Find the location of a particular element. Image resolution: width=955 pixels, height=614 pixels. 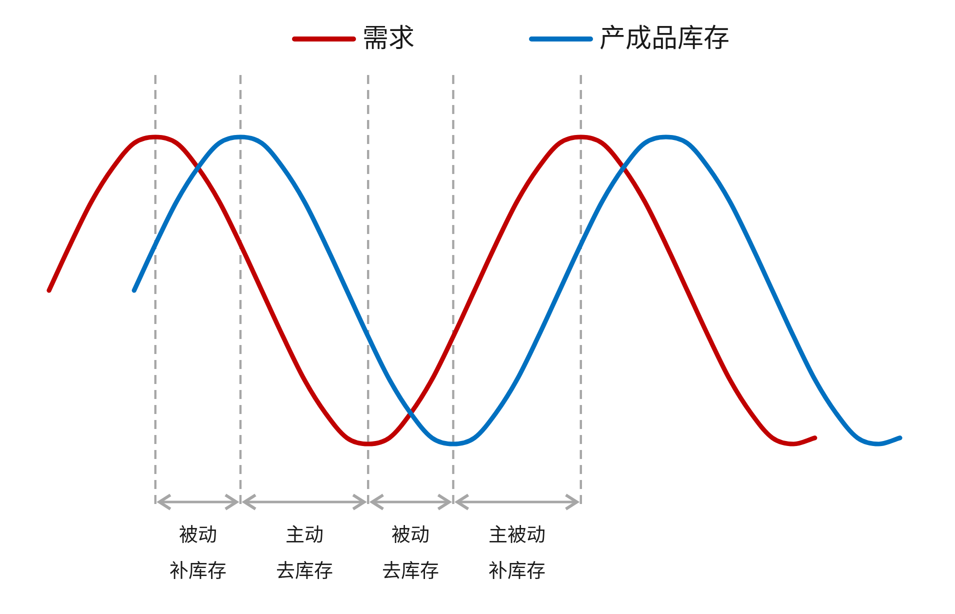

legend-label: 需求 is located at coordinates (388, 39).